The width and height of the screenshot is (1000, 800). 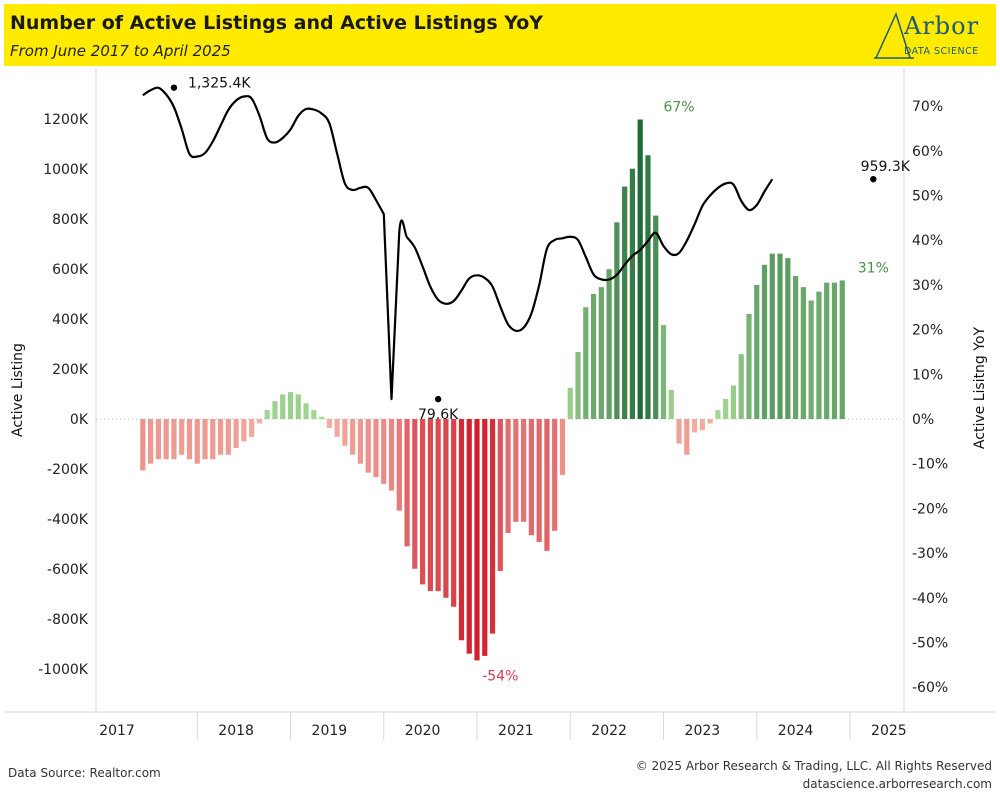 What do you see at coordinates (927, 375) in the screenshot?
I see `right-tick-label: 10%` at bounding box center [927, 375].